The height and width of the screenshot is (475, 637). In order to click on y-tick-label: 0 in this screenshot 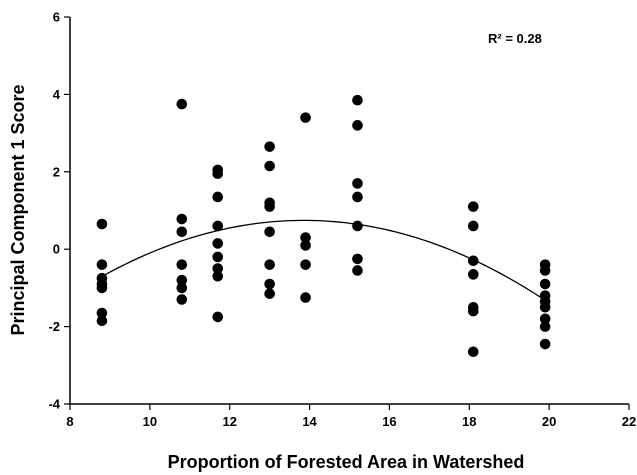, I will do `click(56, 249)`.